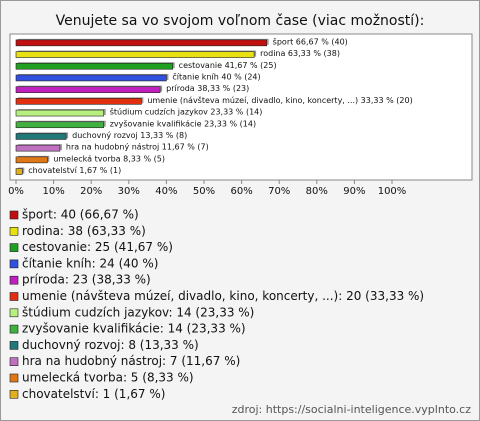  I want to click on legend-label: príroda: 23 (38,33 %), so click(86, 280).